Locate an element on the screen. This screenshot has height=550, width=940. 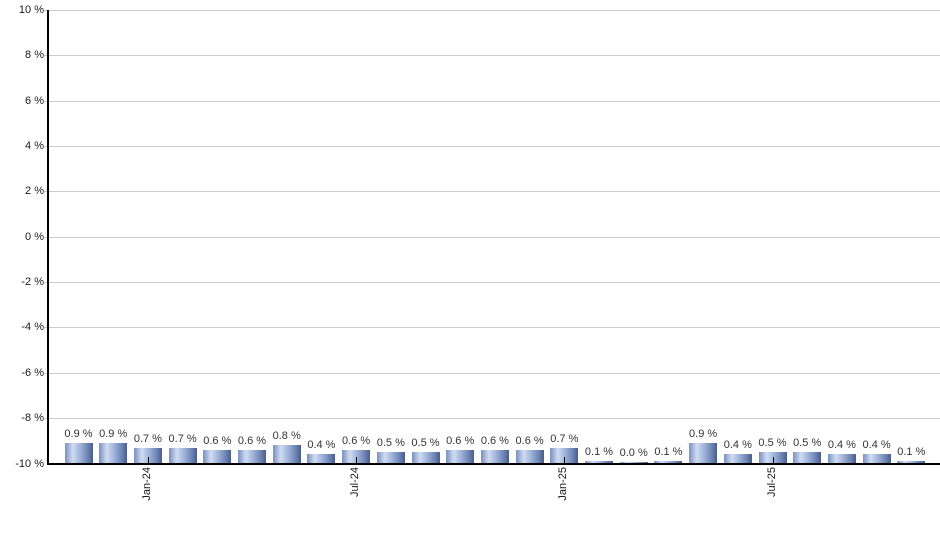
x-axis-tick-label: Jan-24 is located at coordinates (146, 484).